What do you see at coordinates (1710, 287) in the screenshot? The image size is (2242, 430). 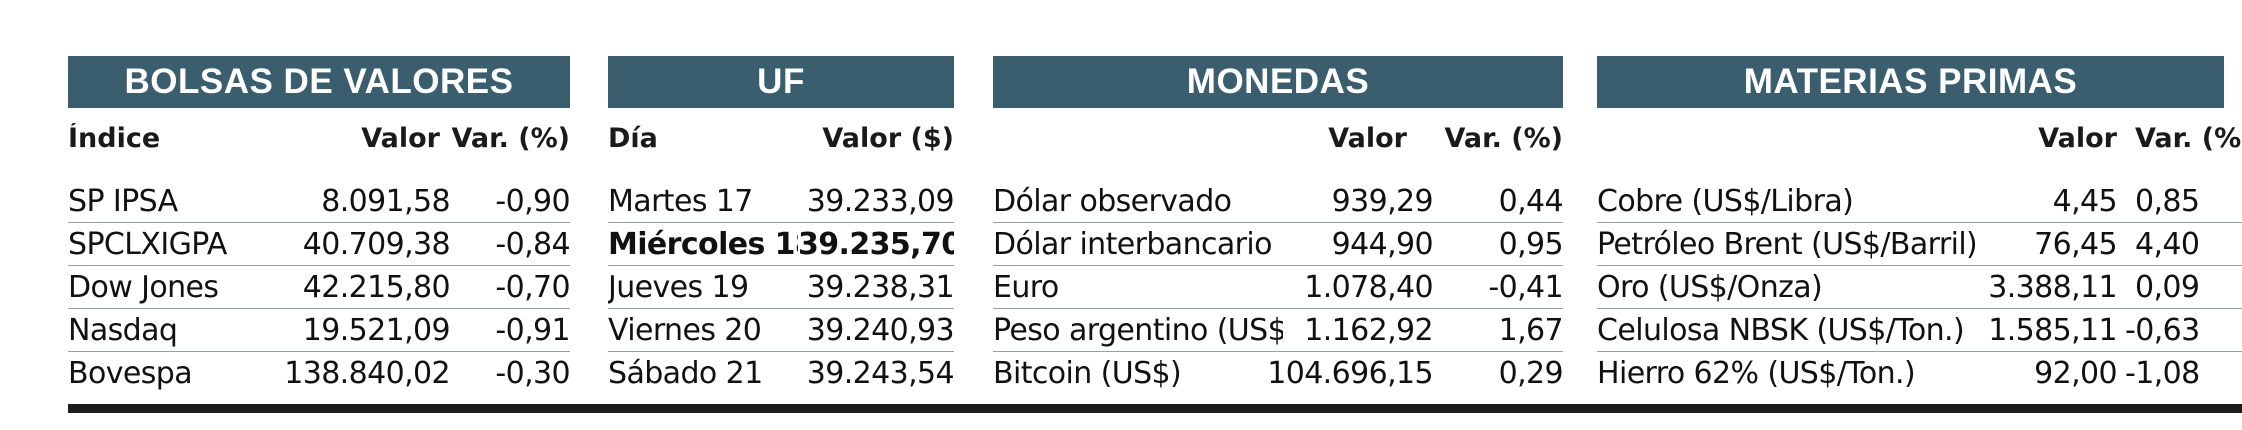 I see `cell-name: Oro (US$/Onza)` at bounding box center [1710, 287].